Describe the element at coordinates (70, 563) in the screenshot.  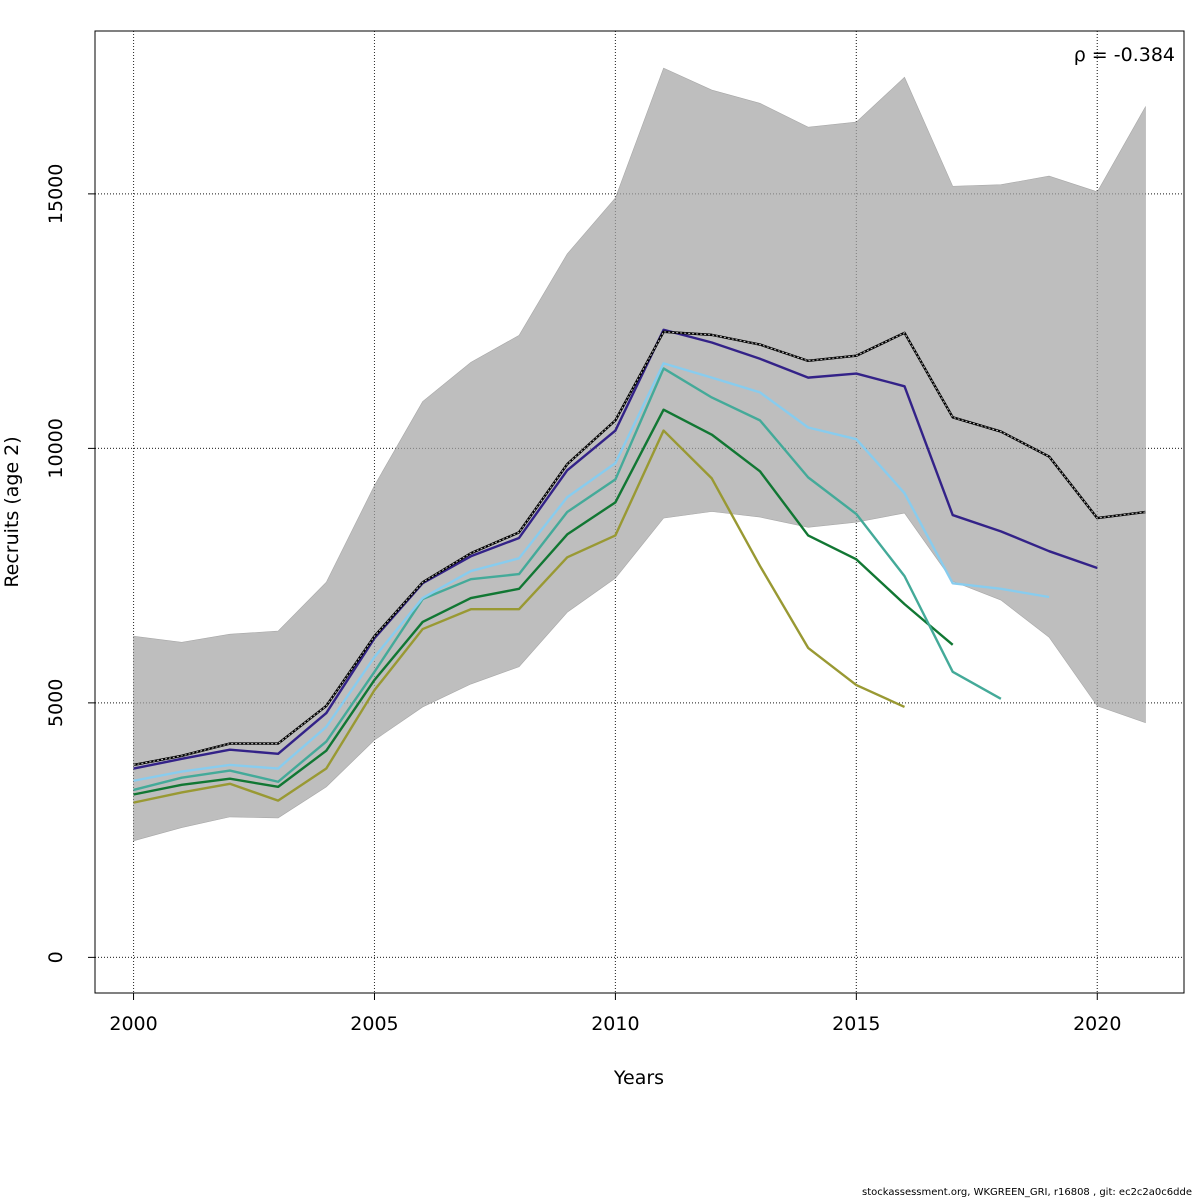
I see `y-axis: 0 5000 10000 15000` at that location.